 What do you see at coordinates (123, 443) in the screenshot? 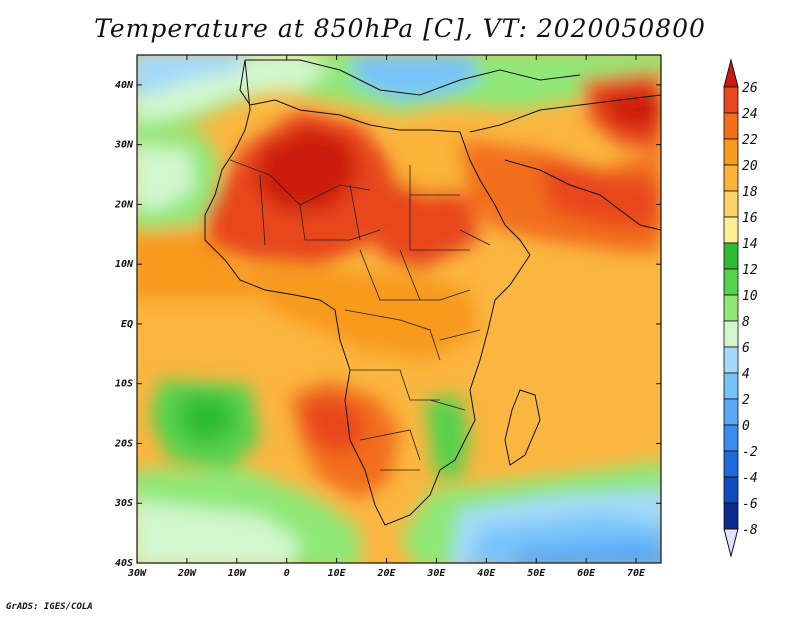
I see `y-tick-label: 20S` at bounding box center [123, 443].